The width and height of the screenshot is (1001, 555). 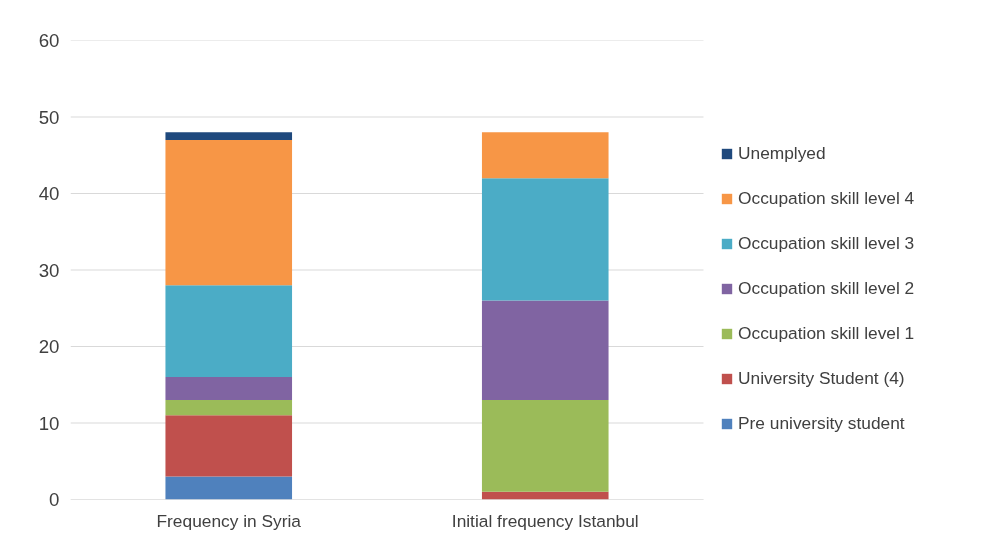 What do you see at coordinates (49, 40) in the screenshot?
I see `y-tick-label: 60` at bounding box center [49, 40].